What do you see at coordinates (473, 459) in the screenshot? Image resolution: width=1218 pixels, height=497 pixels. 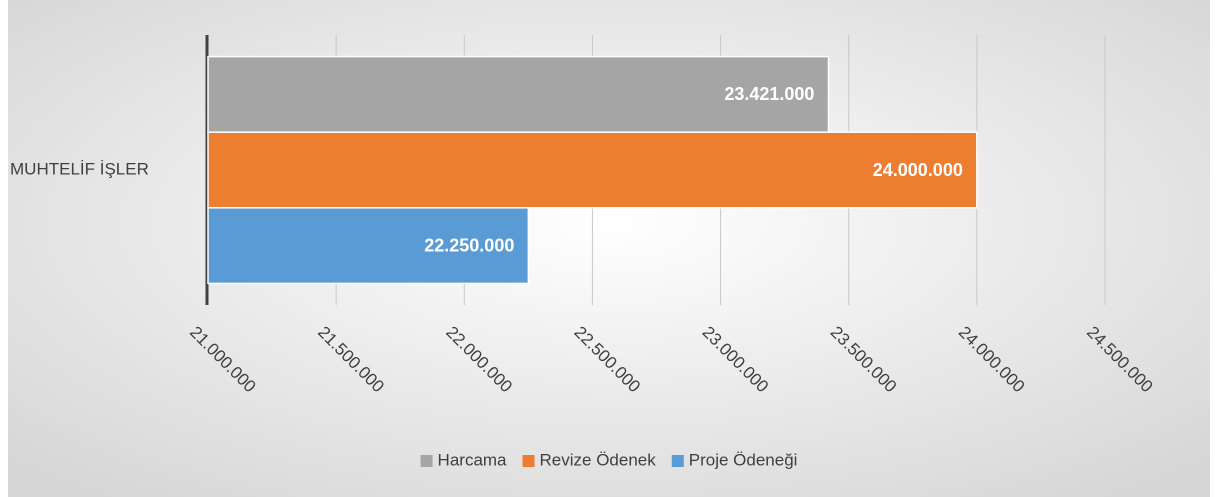 I see `legend-label: Harcama` at bounding box center [473, 459].